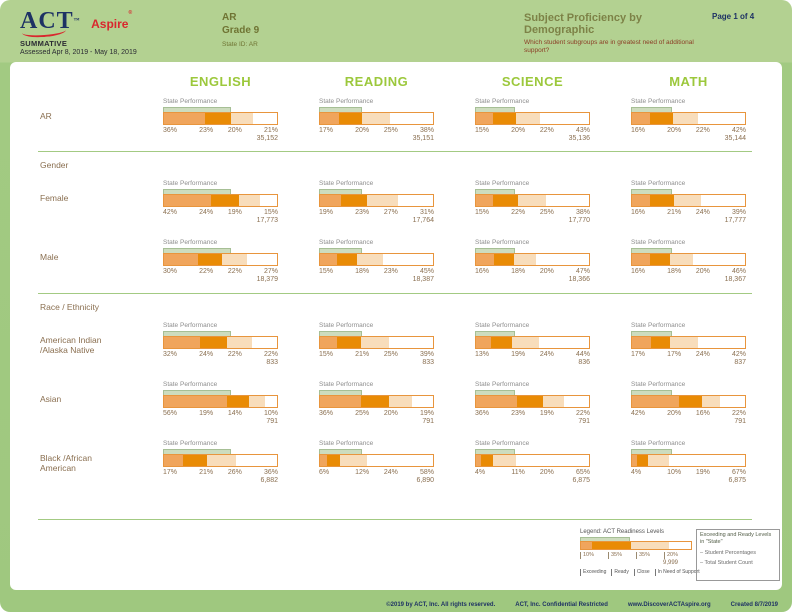  Describe the element at coordinates (740, 362) in the screenshot. I see `total-student-count: 837` at that location.